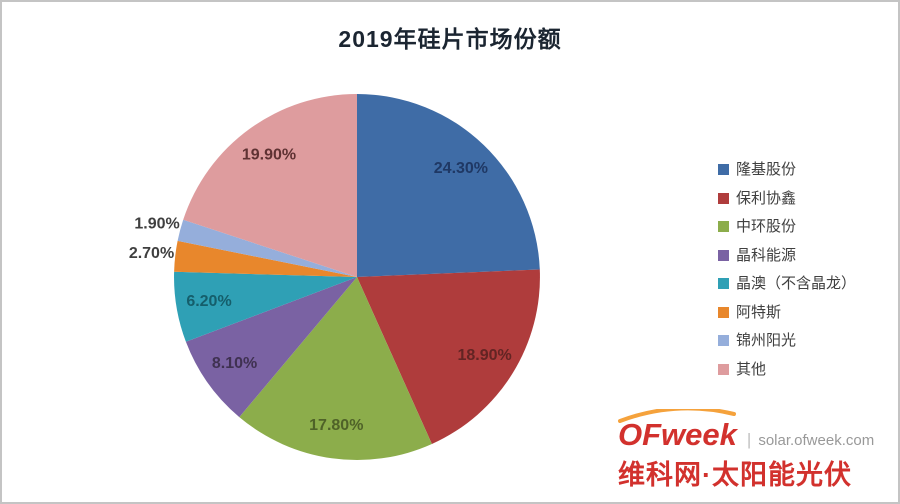 This screenshot has width=900, height=504. I want to click on legend: 隆基股份保利协鑫中环股份晶科能源晶澳（不含晶龙） 阿特斯锦州阳光其他, so click(787, 274).